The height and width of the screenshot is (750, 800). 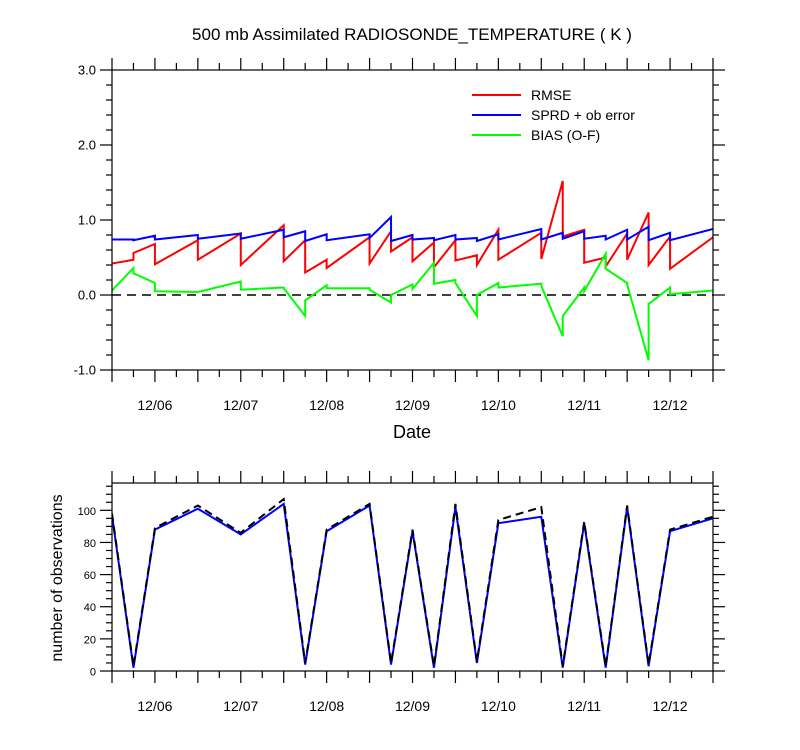 What do you see at coordinates (90, 640) in the screenshot?
I see `y-tick-label: 20` at bounding box center [90, 640].